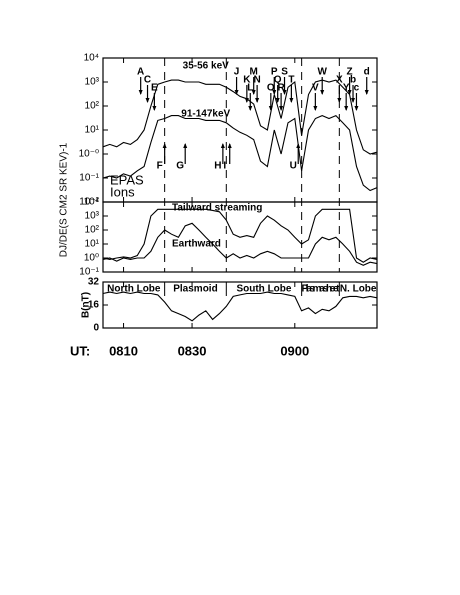  I want to click on region-label: Plasma sheet, so click(320, 289).